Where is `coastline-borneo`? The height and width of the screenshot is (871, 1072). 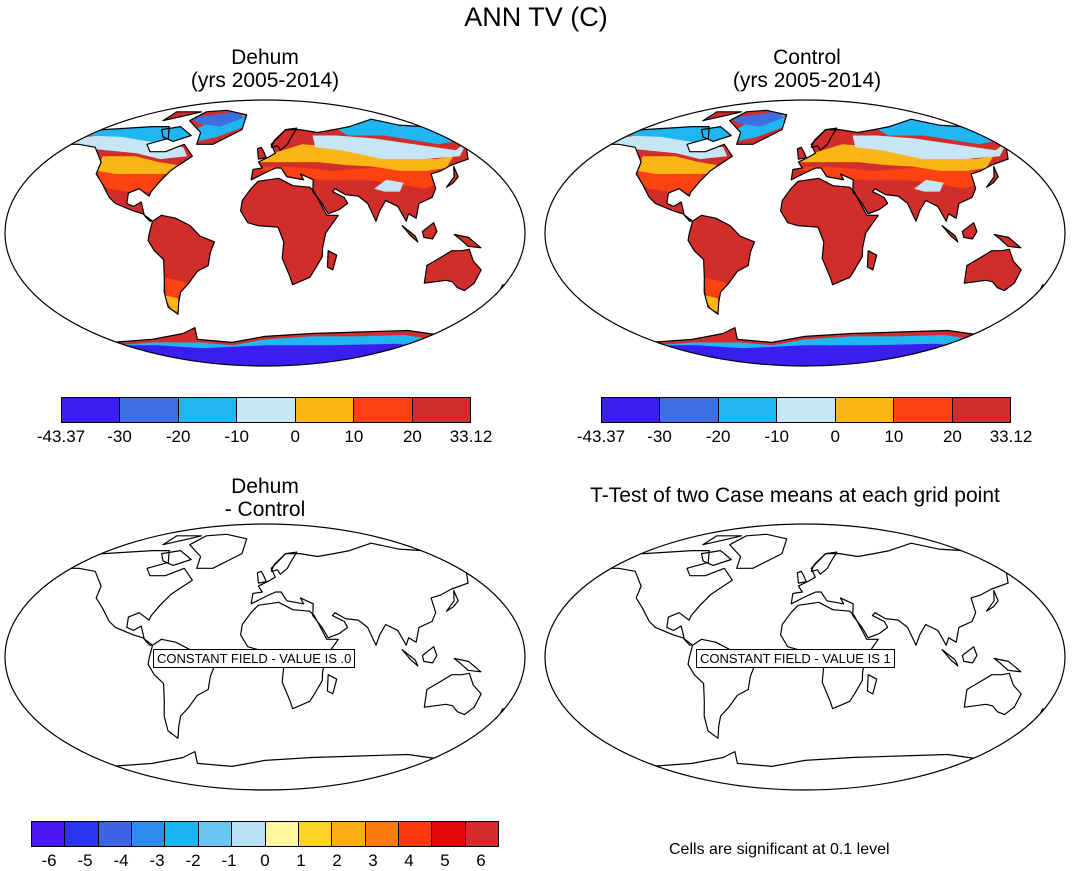
coastline-borneo is located at coordinates (969, 655).